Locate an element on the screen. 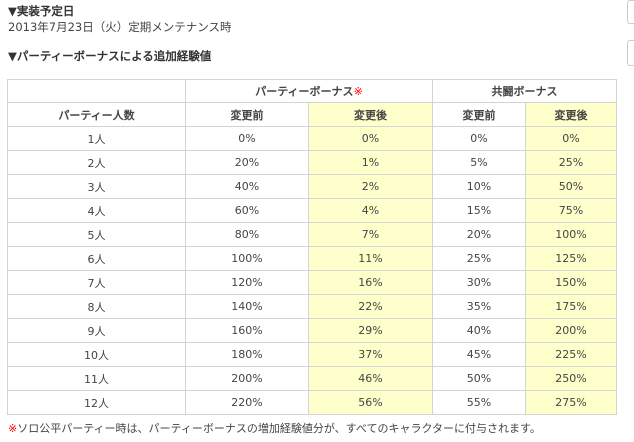 The width and height of the screenshot is (634, 442). co-fight-bonus-before-header: 変更前 is located at coordinates (479, 114).